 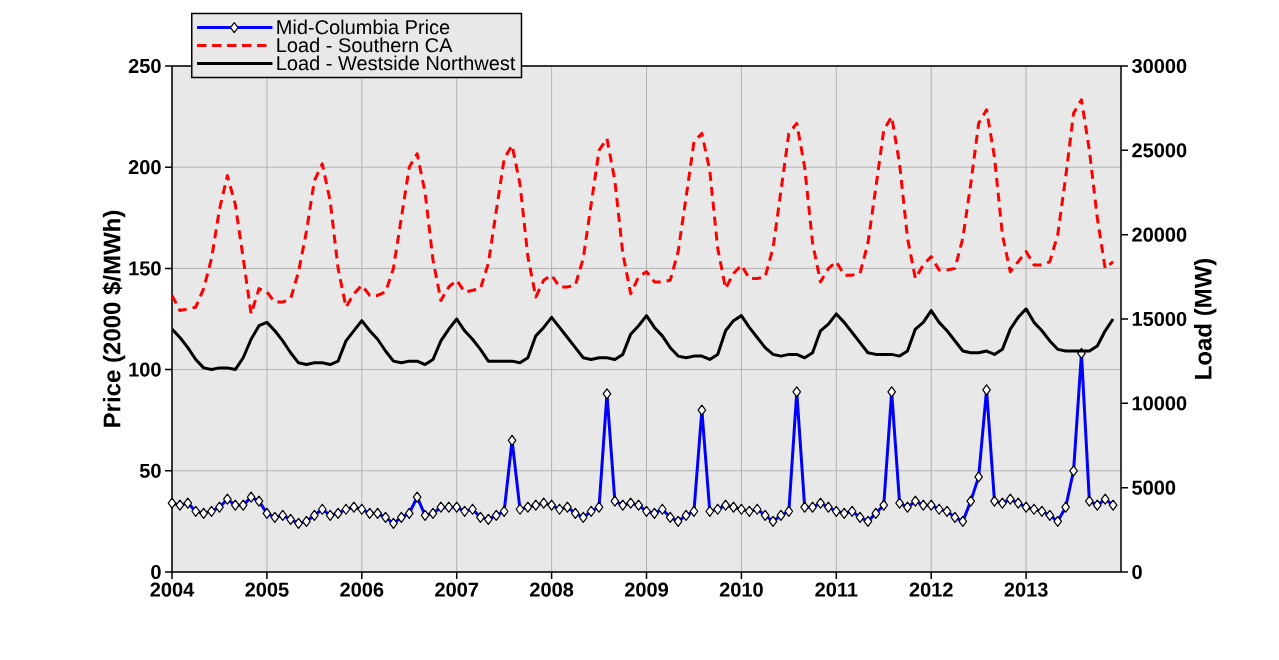 What do you see at coordinates (1137, 572) in the screenshot?
I see `y2-tick-label: 0` at bounding box center [1137, 572].